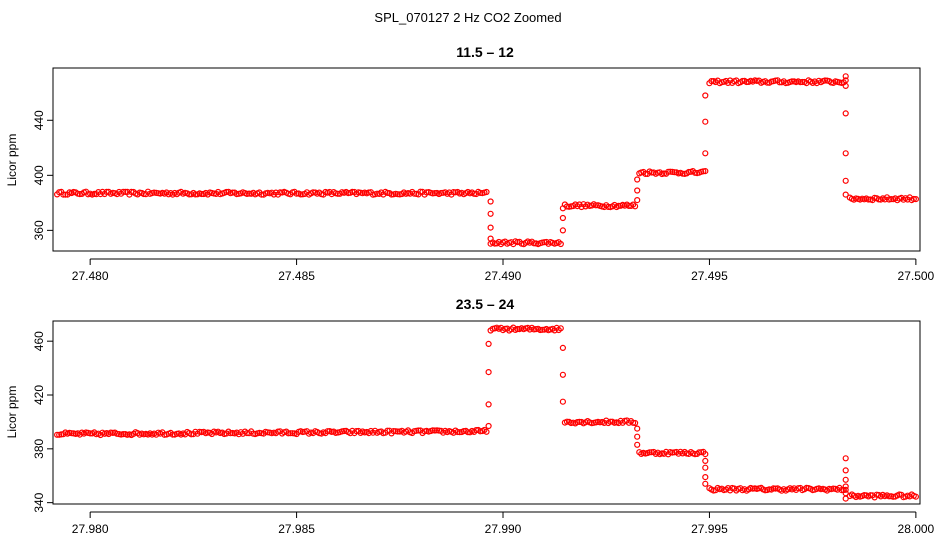 Image resolution: width=936 pixels, height=540 pixels. What do you see at coordinates (39, 395) in the screenshot?
I see `y-tick-label: 420` at bounding box center [39, 395].